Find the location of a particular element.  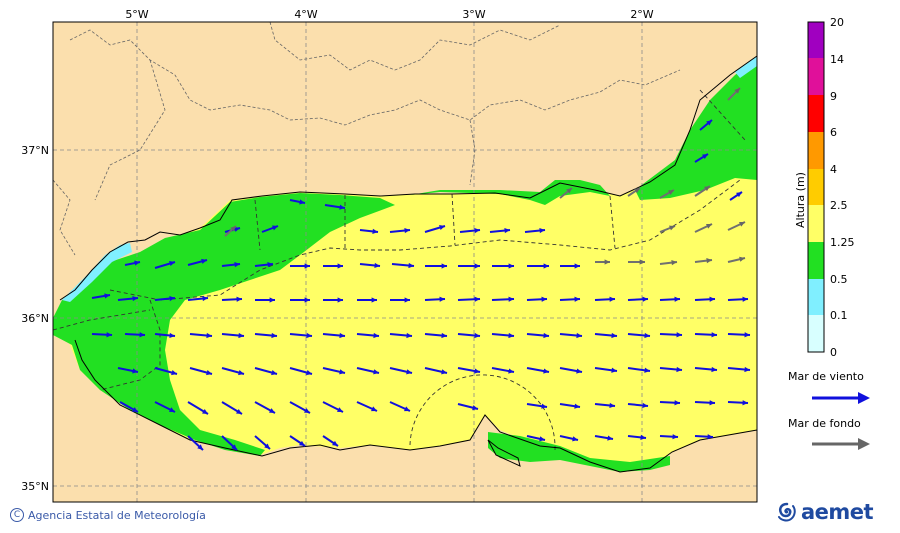

colorbar-tick-0.5: 0.5 is located at coordinates (839, 279).